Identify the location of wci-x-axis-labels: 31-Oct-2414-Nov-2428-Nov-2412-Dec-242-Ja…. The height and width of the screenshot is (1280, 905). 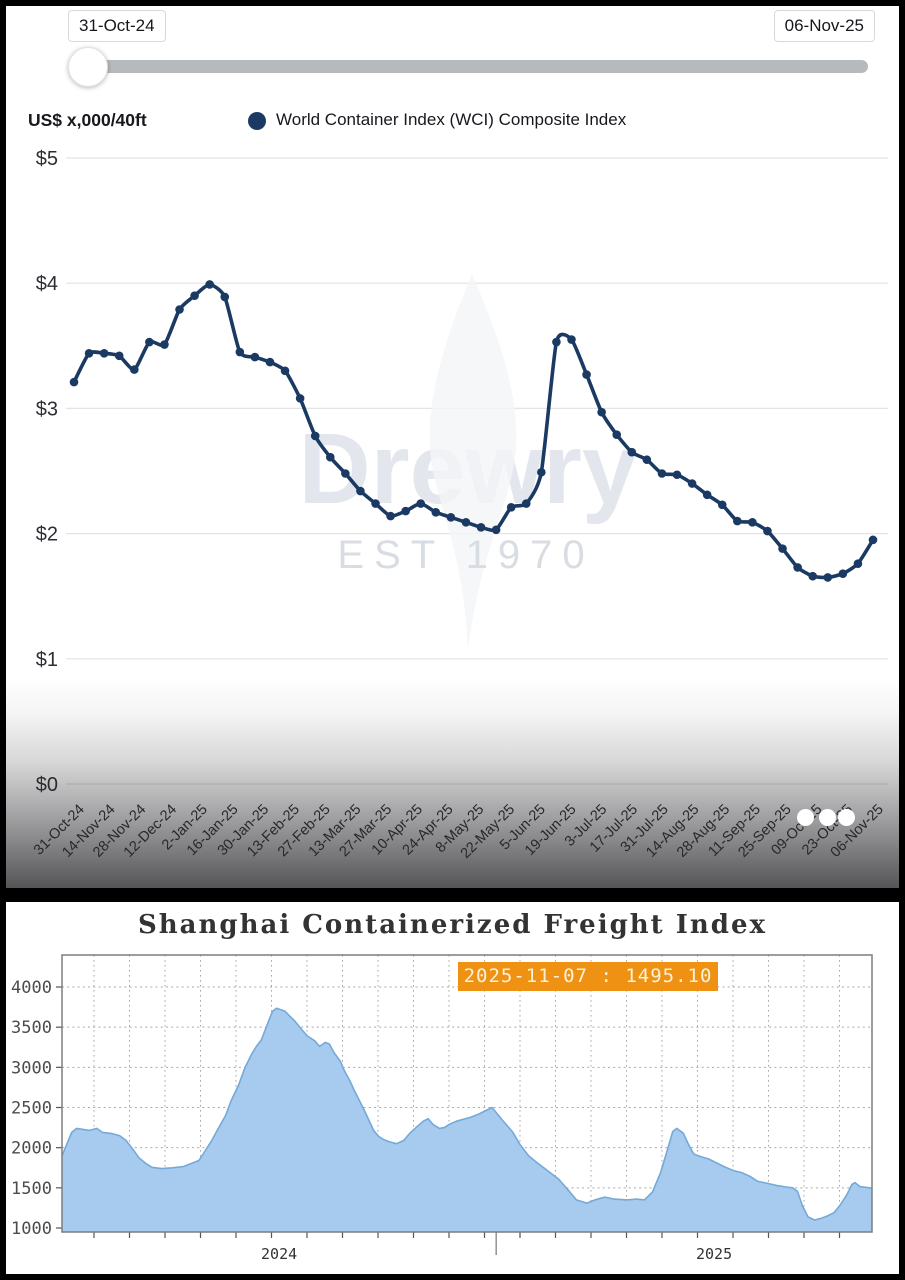
(459, 832).